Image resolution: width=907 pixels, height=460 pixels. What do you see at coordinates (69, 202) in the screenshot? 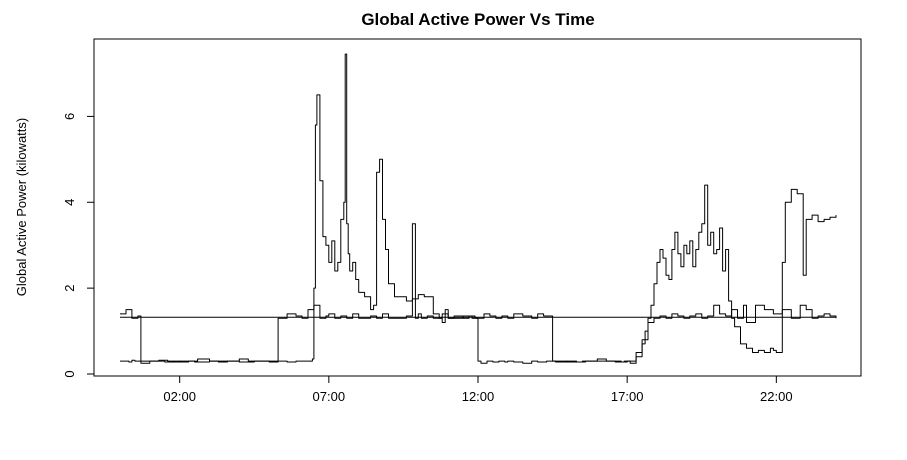
I see `y-tick-label: 4` at bounding box center [69, 202].